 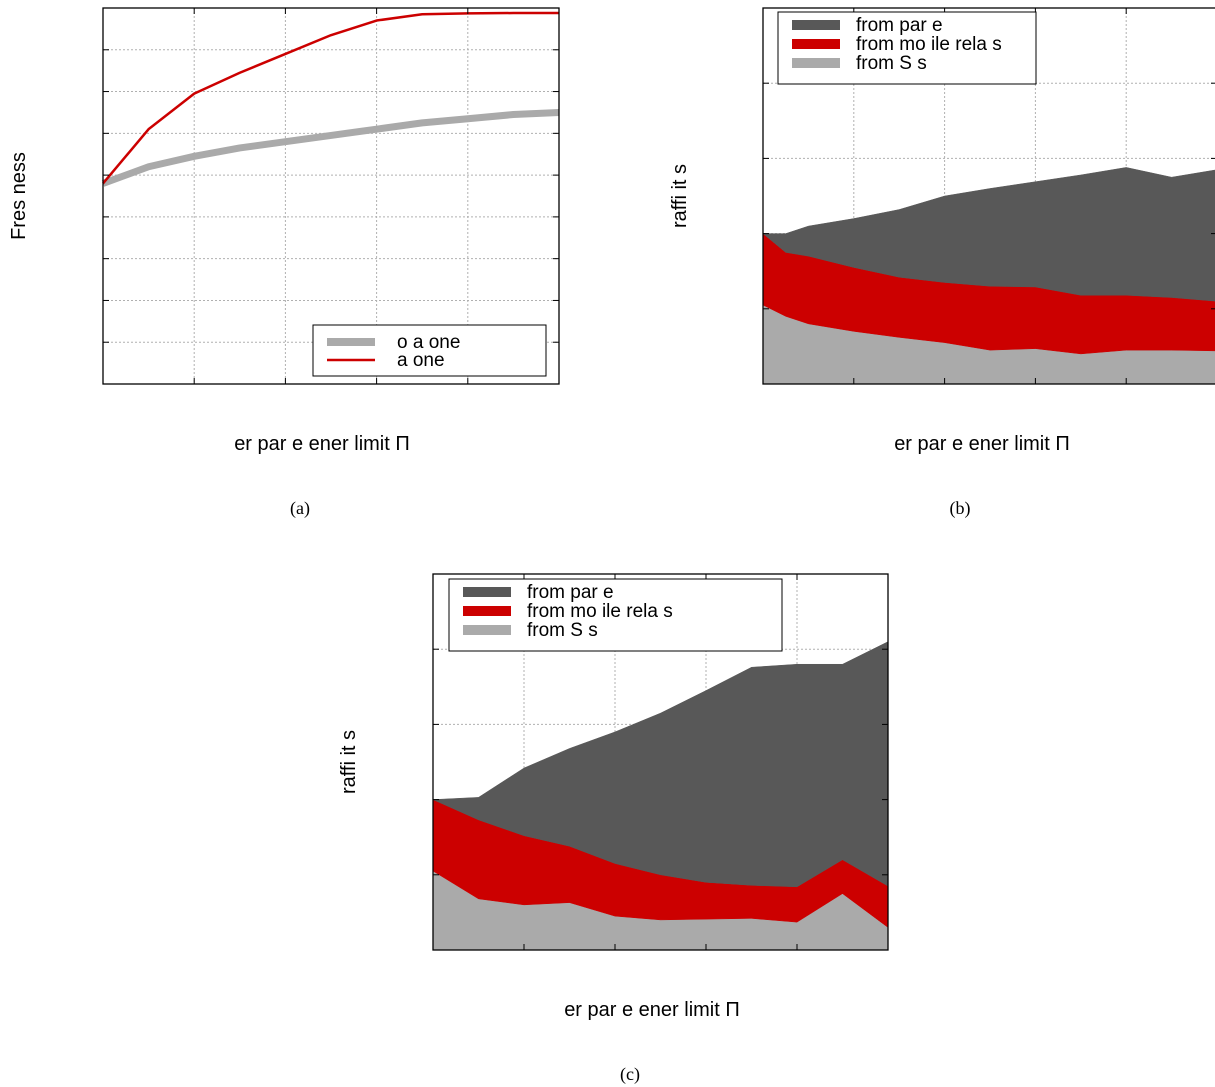 I want to click on subfigure-caption: (a), so click(x=300, y=508).